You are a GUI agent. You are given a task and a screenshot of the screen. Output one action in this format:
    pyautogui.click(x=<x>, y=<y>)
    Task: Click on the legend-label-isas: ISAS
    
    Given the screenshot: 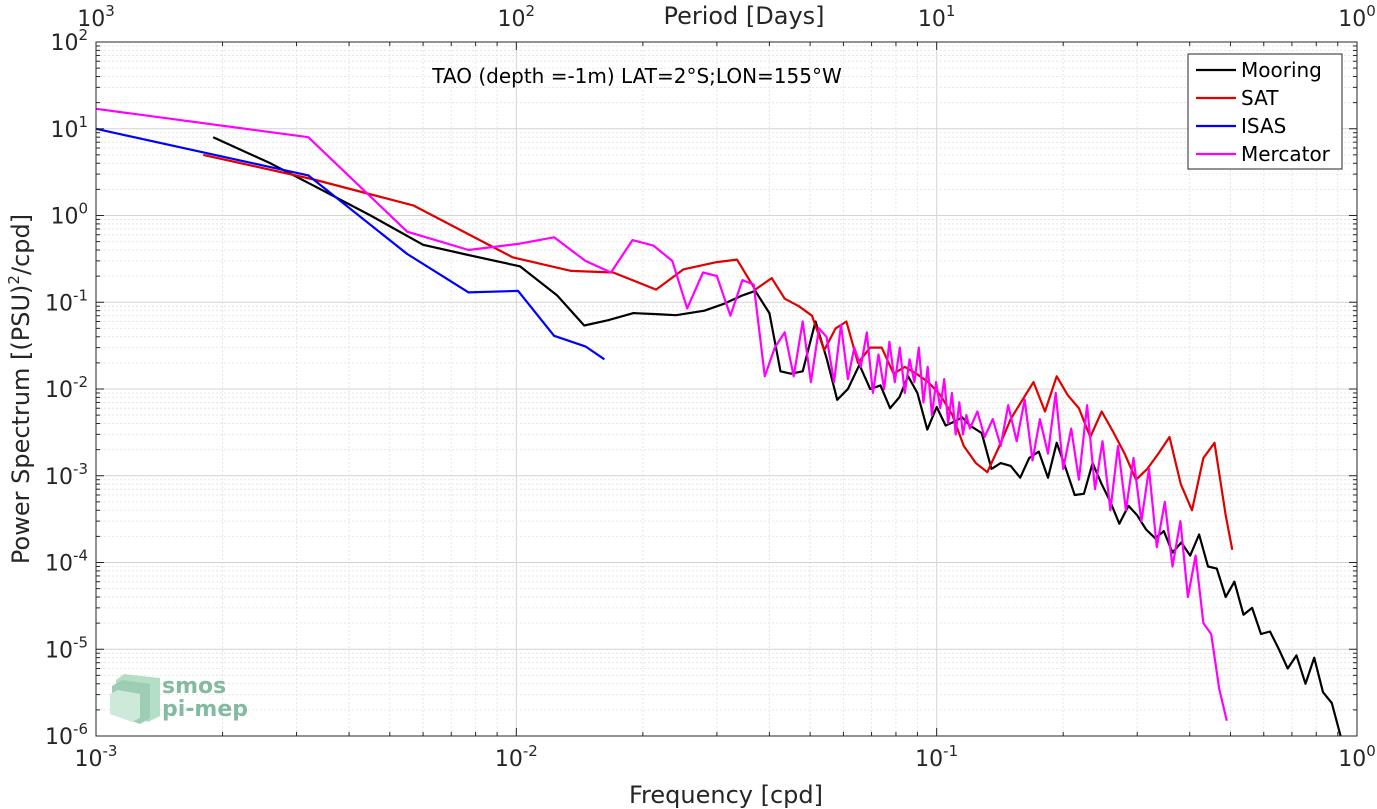 What is the action you would take?
    pyautogui.click(x=1263, y=126)
    